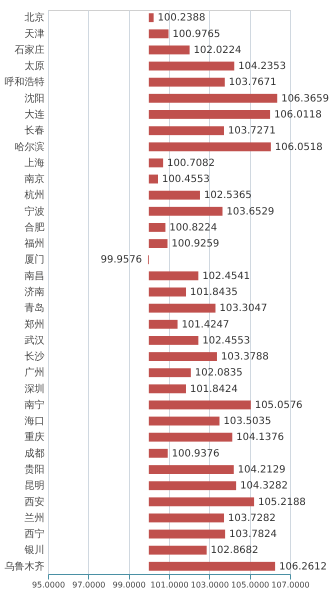 The height and width of the screenshot is (595, 336). Describe the element at coordinates (191, 163) in the screenshot. I see `data-label: 100.7082` at that location.